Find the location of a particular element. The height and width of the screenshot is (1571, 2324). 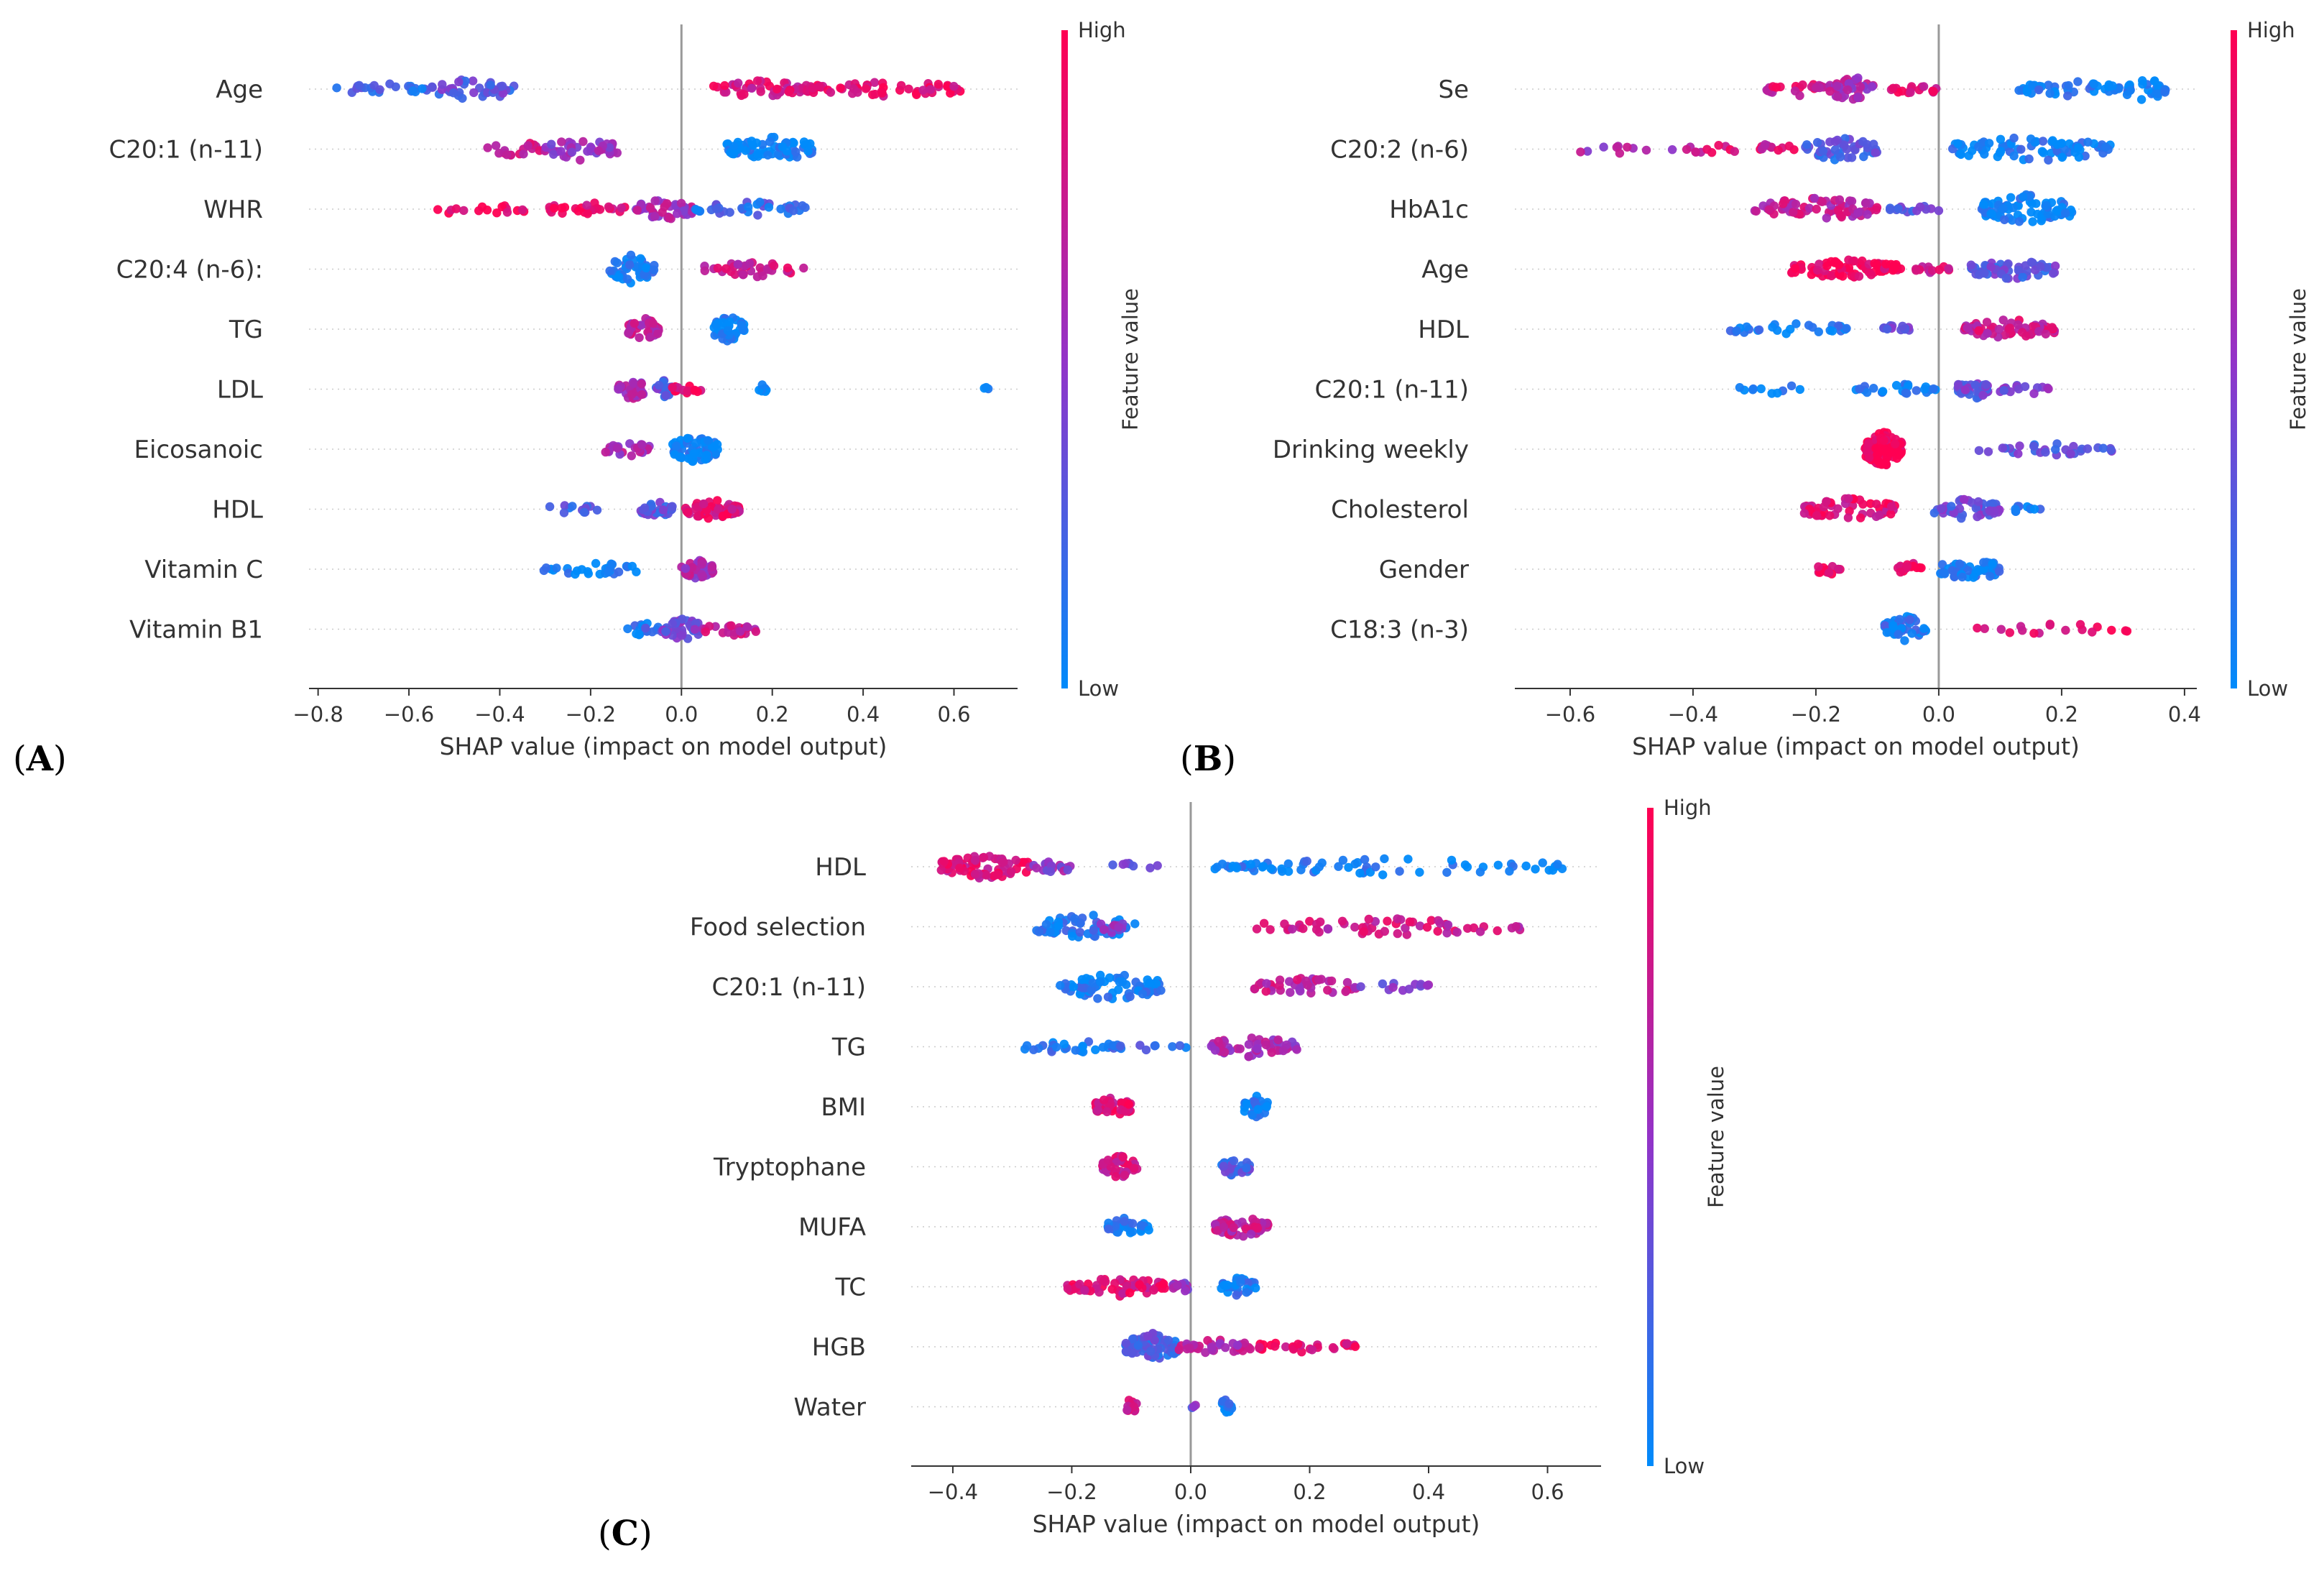

feature-label: Drinking weekly is located at coordinates (1371, 450).